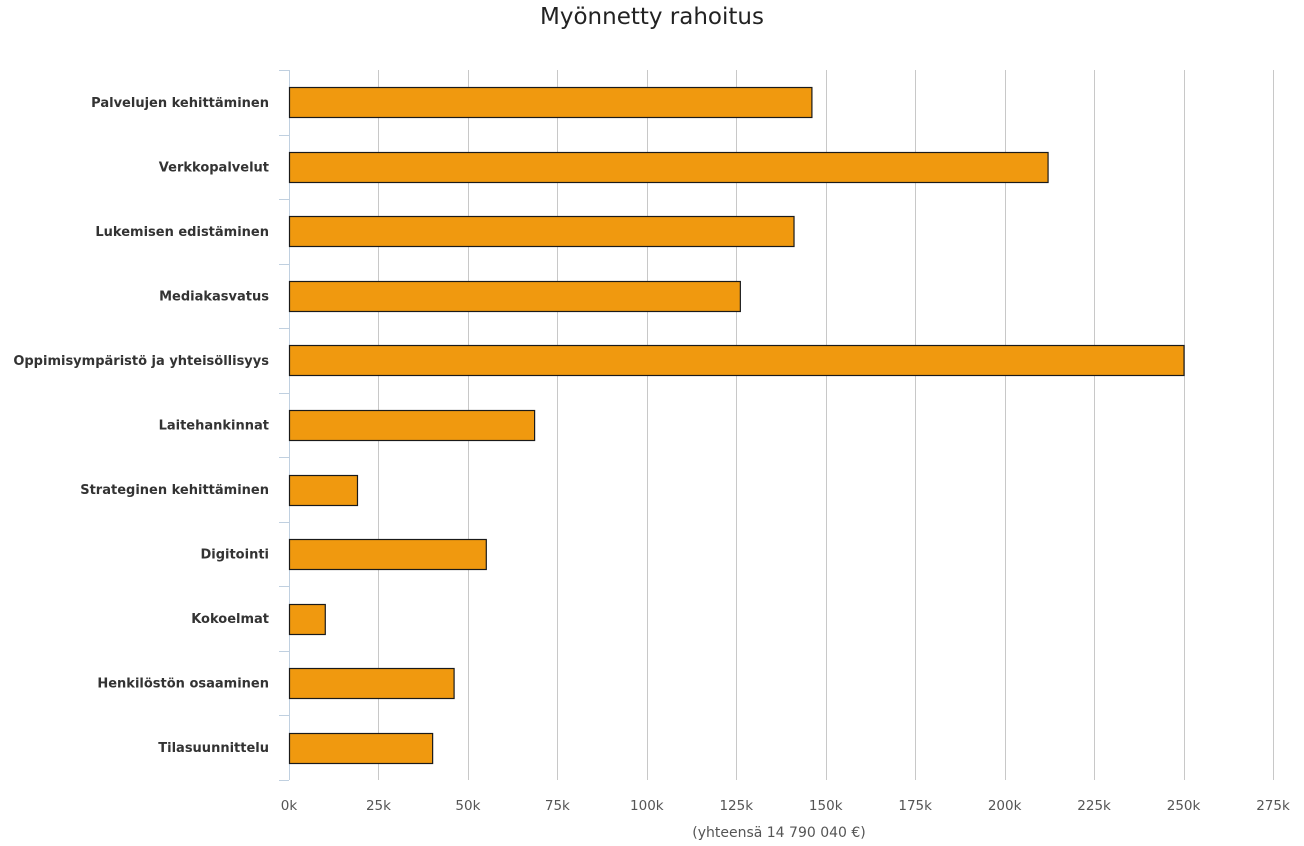 The width and height of the screenshot is (1304, 846). What do you see at coordinates (180, 103) in the screenshot?
I see `category-label: Palvelujen kehittäminen` at bounding box center [180, 103].